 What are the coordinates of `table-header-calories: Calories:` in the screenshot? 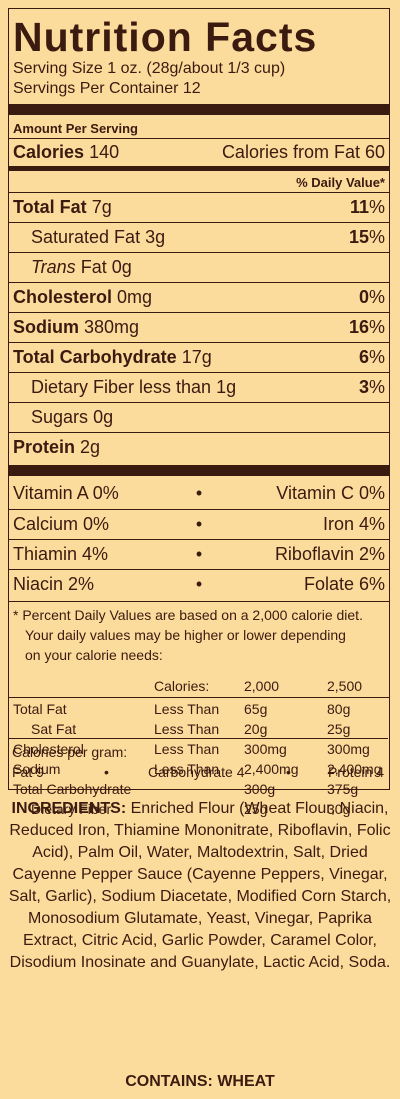 It's located at (182, 686).